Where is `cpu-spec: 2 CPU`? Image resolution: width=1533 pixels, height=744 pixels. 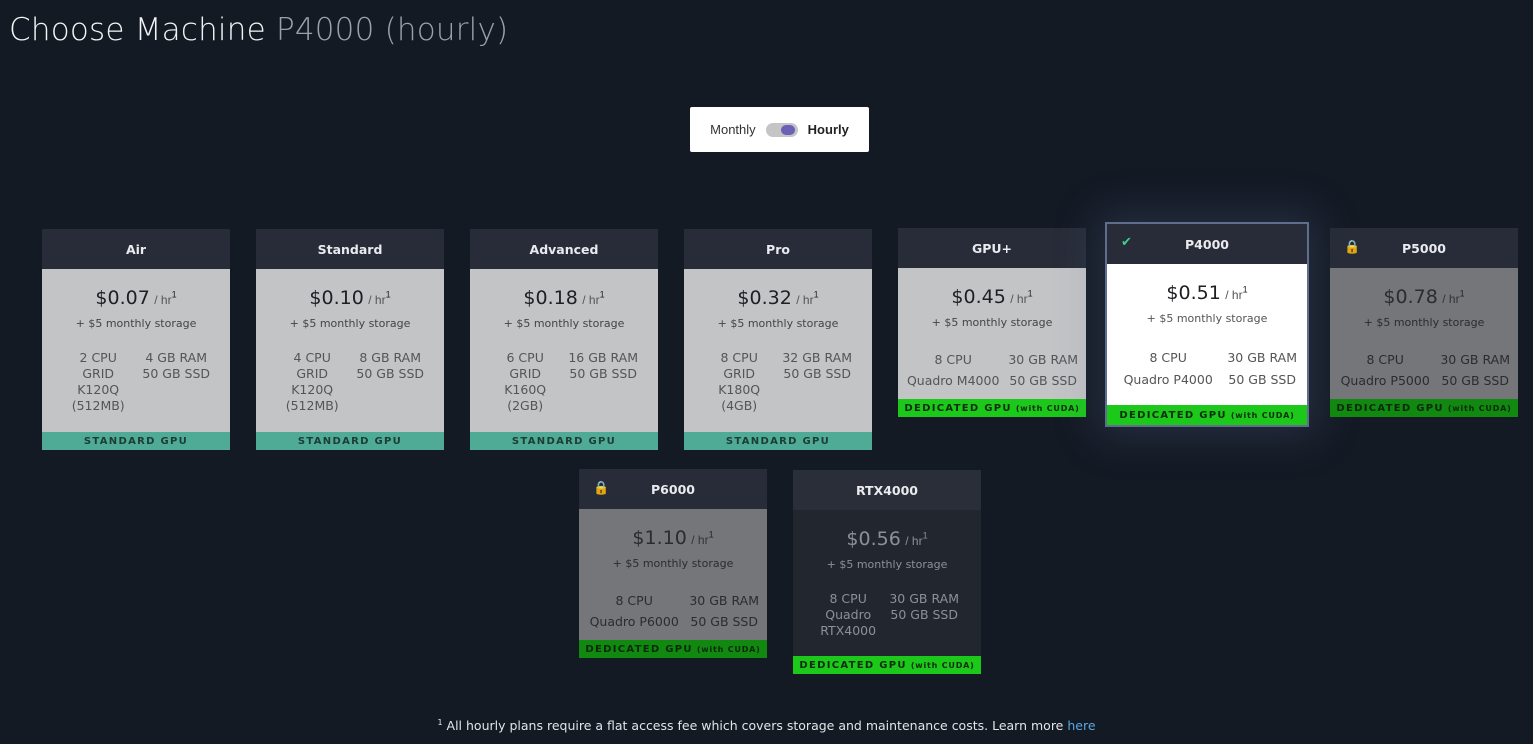 cpu-spec: 2 CPU is located at coordinates (98, 357).